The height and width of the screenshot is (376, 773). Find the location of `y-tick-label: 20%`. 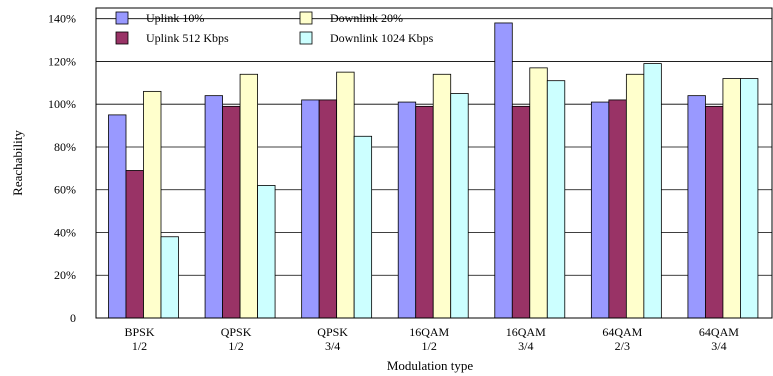

y-tick-label: 20% is located at coordinates (65, 275).